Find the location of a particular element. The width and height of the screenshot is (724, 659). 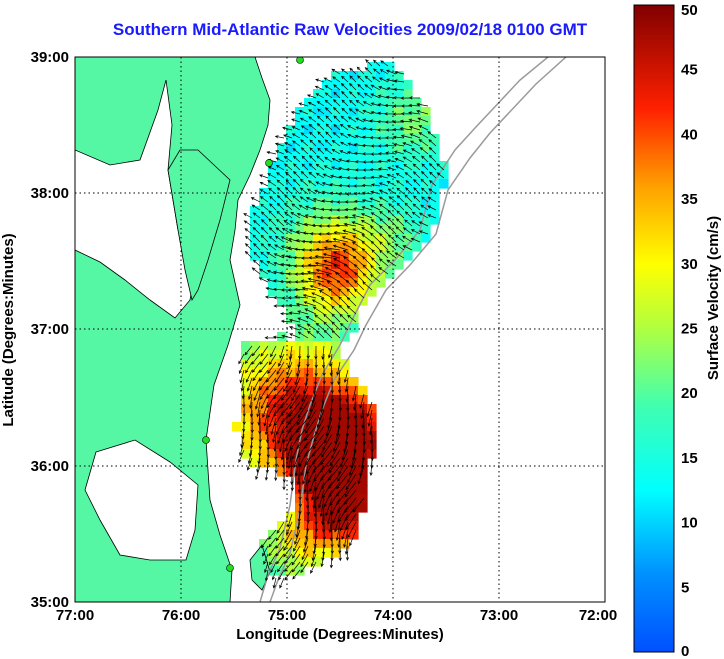

colorbar-tick-label: 10 is located at coordinates (689, 523).